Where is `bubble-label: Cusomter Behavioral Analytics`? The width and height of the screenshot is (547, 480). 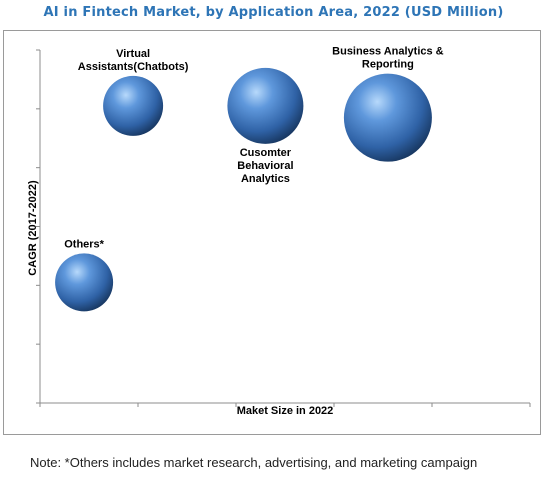 bubble-label: Cusomter Behavioral Analytics is located at coordinates (265, 166).